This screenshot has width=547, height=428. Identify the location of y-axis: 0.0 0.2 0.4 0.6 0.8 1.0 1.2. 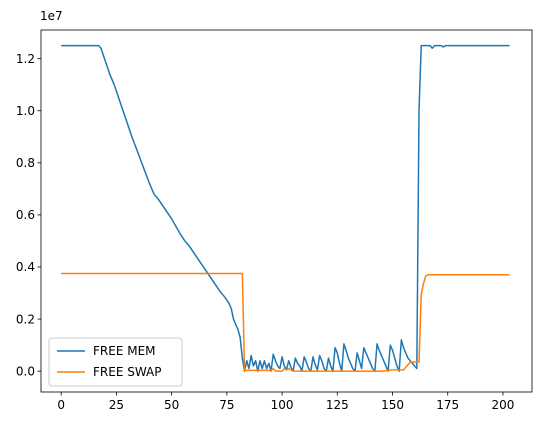
(28, 215).